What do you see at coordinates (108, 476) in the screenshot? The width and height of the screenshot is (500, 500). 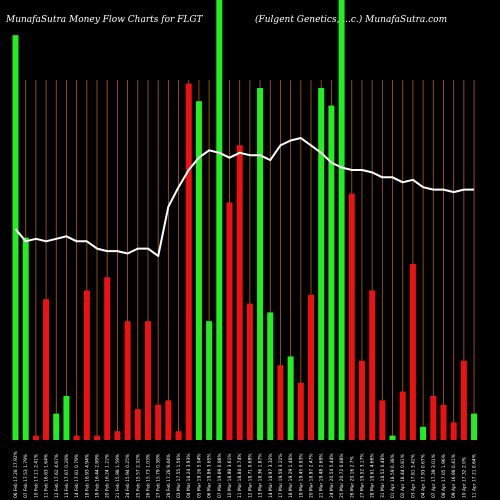 I see `x-tick-label: 20 Feb 16.24 1.22%` at bounding box center [108, 476].